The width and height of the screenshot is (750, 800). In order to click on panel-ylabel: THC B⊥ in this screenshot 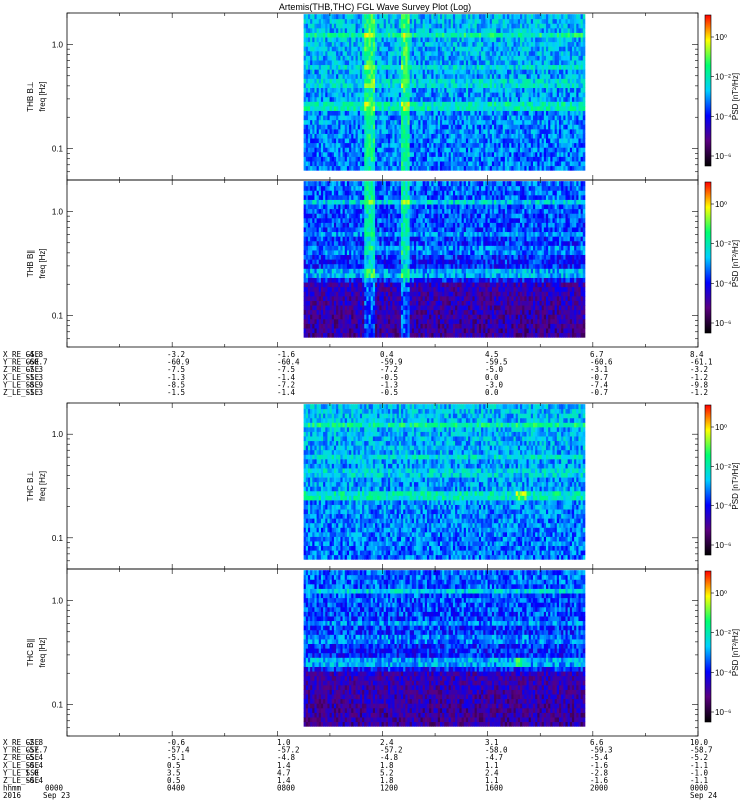, I will do `click(30, 485)`.